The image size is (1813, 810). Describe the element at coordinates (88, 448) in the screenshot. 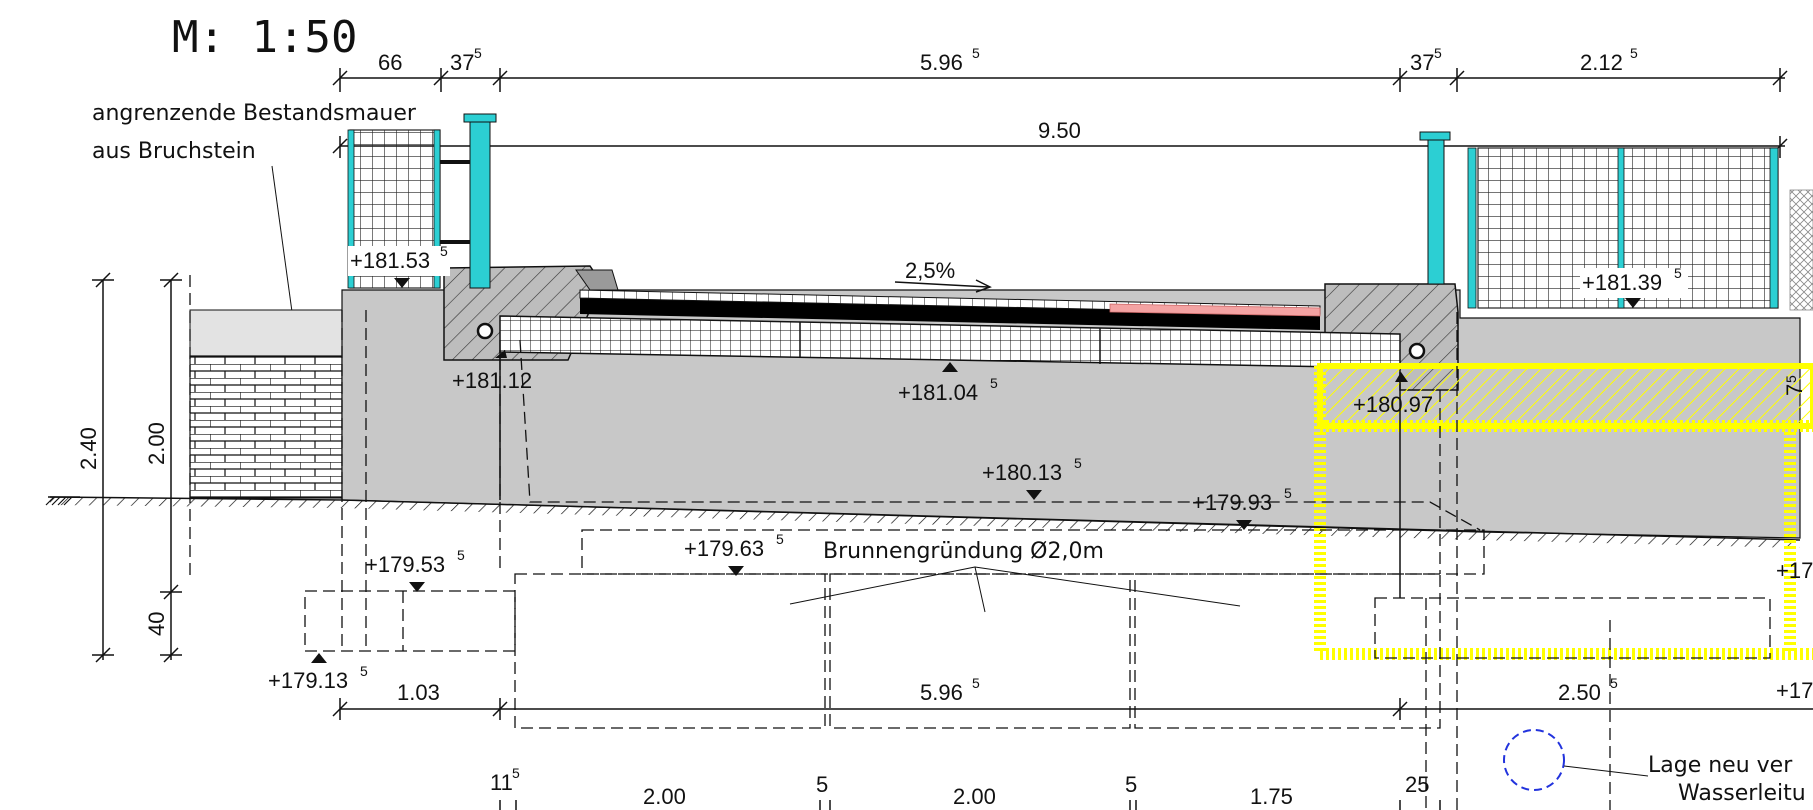

I see `vdim-2-40: 2.40` at that location.